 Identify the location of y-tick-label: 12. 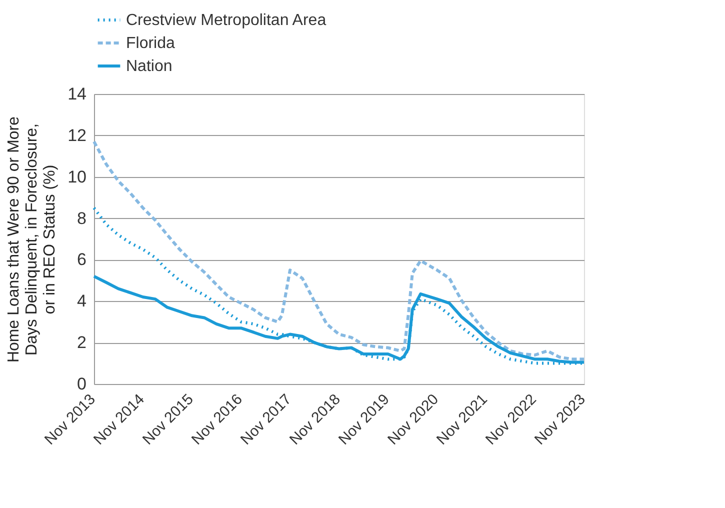
(77, 135).